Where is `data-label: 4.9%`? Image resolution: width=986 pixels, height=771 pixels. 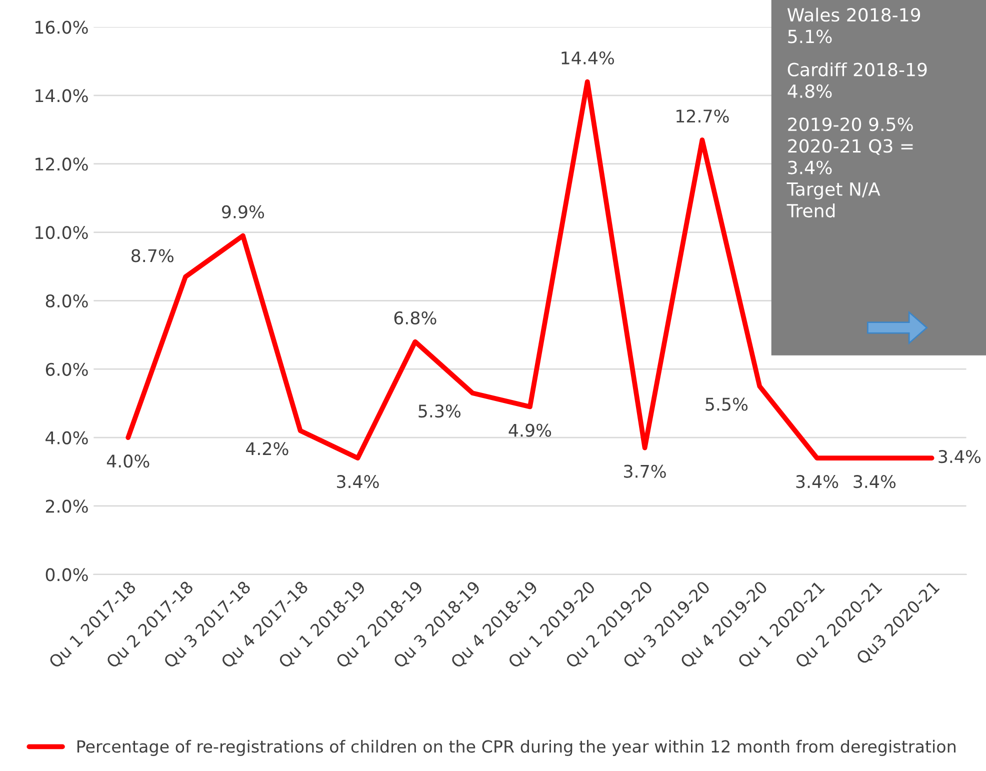 data-label: 4.9% is located at coordinates (530, 430).